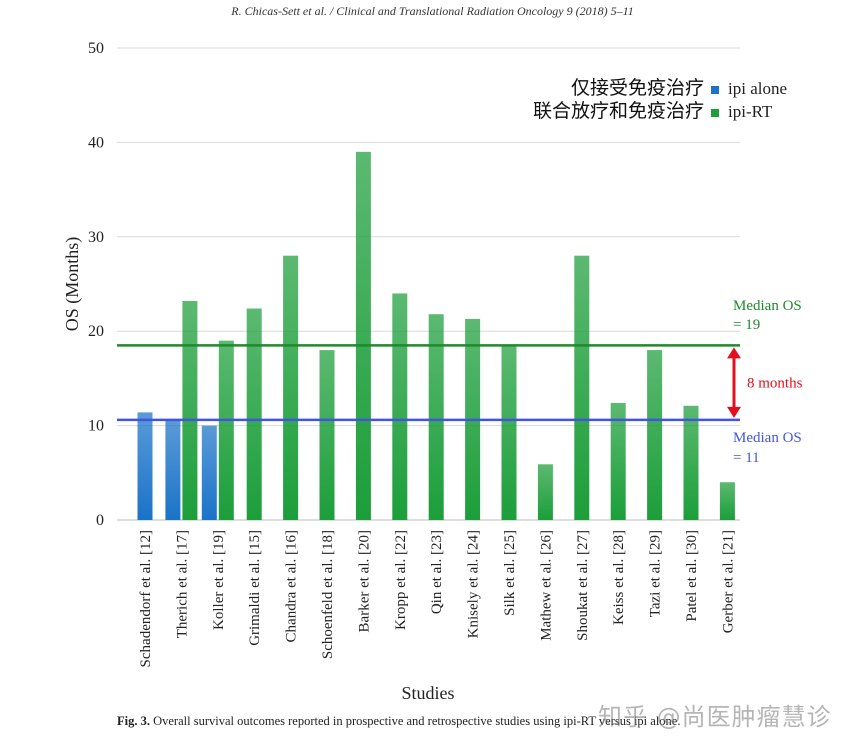 The image size is (865, 751). What do you see at coordinates (692, 576) in the screenshot?
I see `category-label: Patel et al. [30]` at bounding box center [692, 576].